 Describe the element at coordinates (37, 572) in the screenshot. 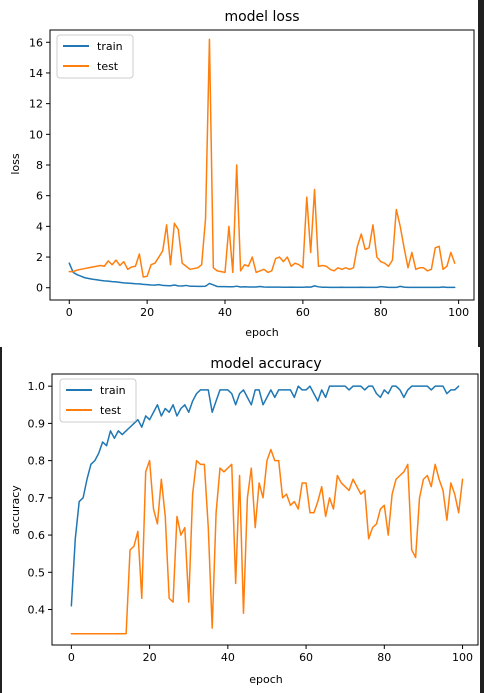

I see `accuracy-y-tick-label: 0.5` at that location.